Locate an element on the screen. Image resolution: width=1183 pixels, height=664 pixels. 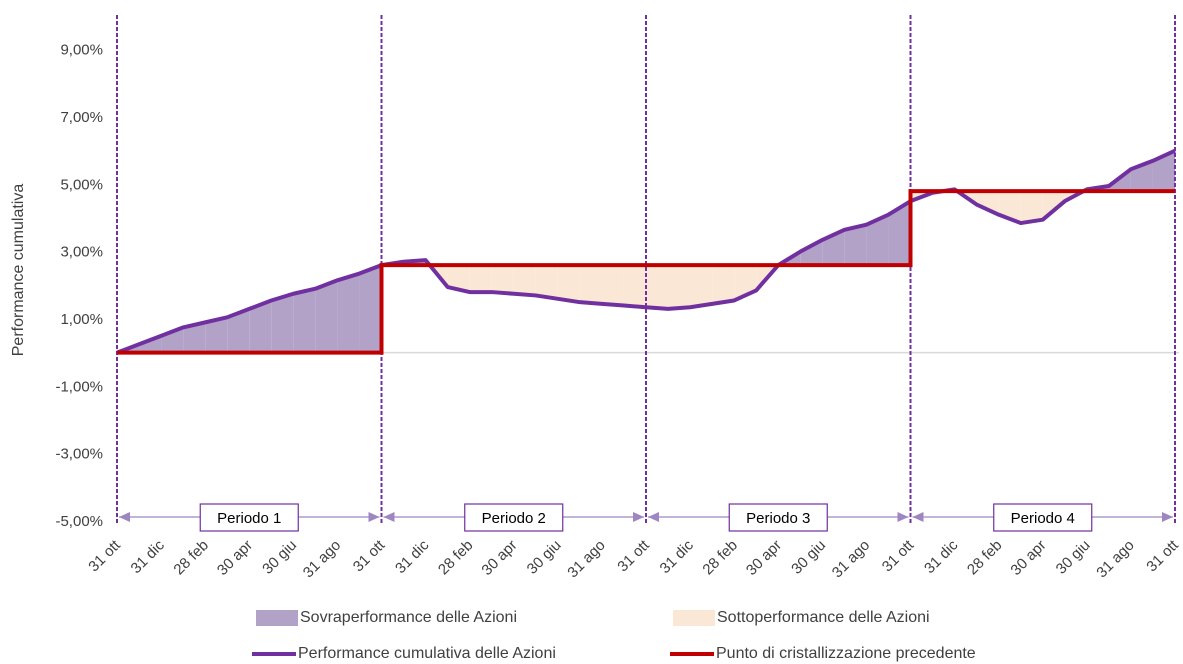
y-axis-title: Performance cumulativa is located at coordinates (18, 270).